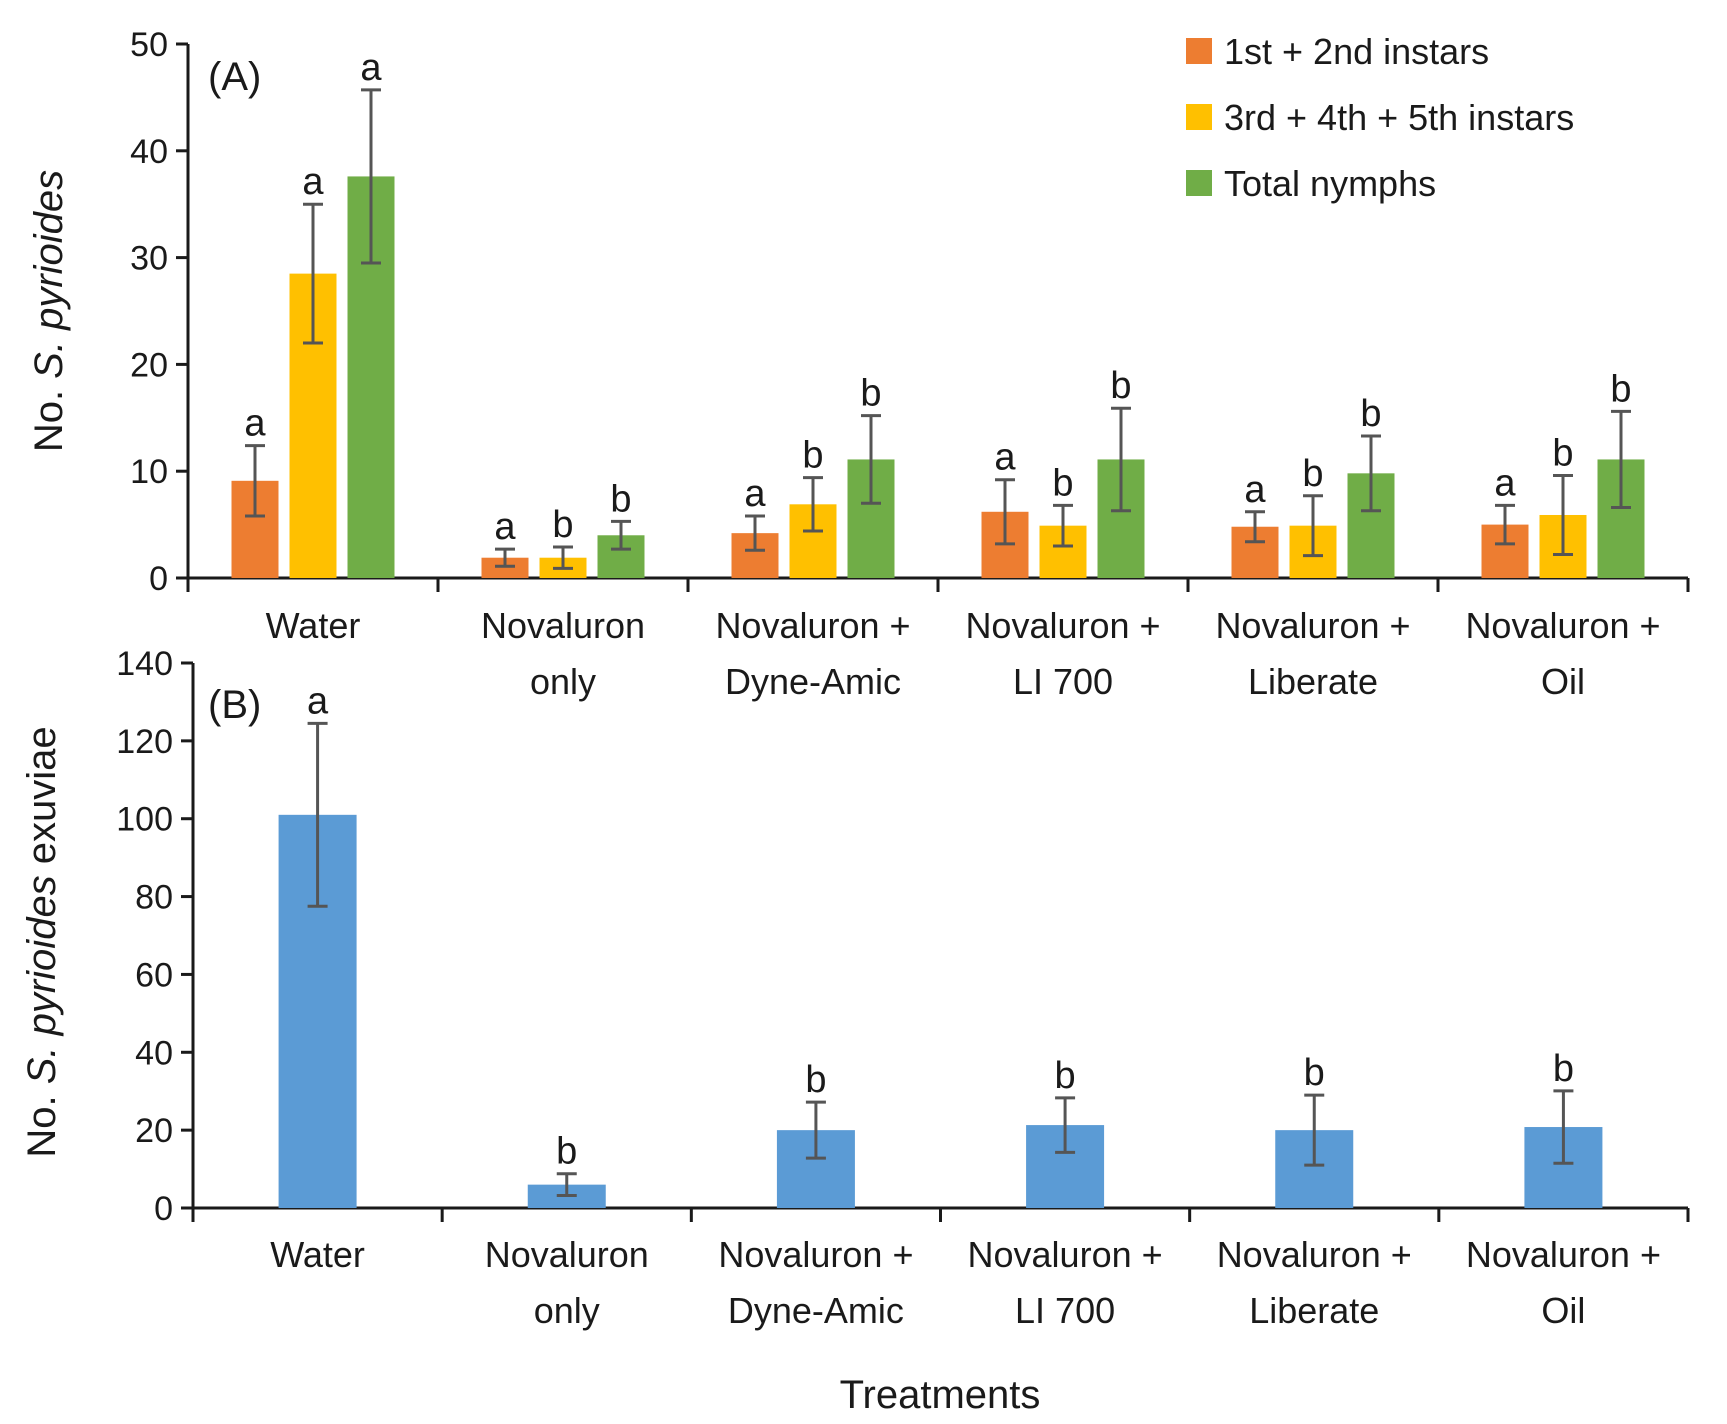 Image resolution: width=1727 pixels, height=1424 pixels. Describe the element at coordinates (42, 941) in the screenshot. I see `y-axis-title: No. S. pyrioides exuviae` at that location.